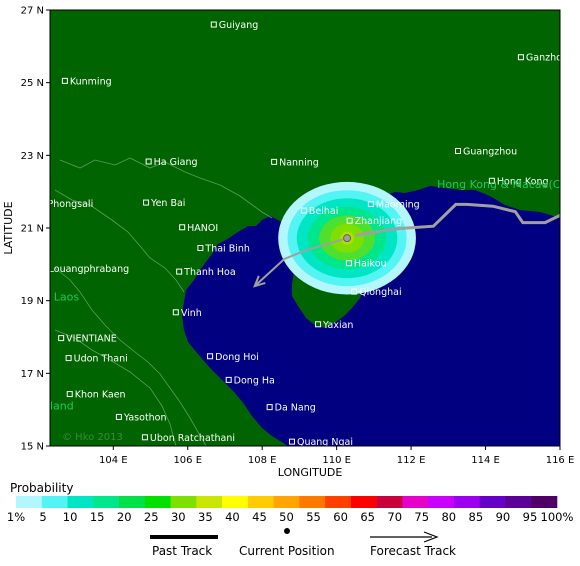  Describe the element at coordinates (32, 301) in the screenshot. I see `y-tick-label: 19 N` at that location.